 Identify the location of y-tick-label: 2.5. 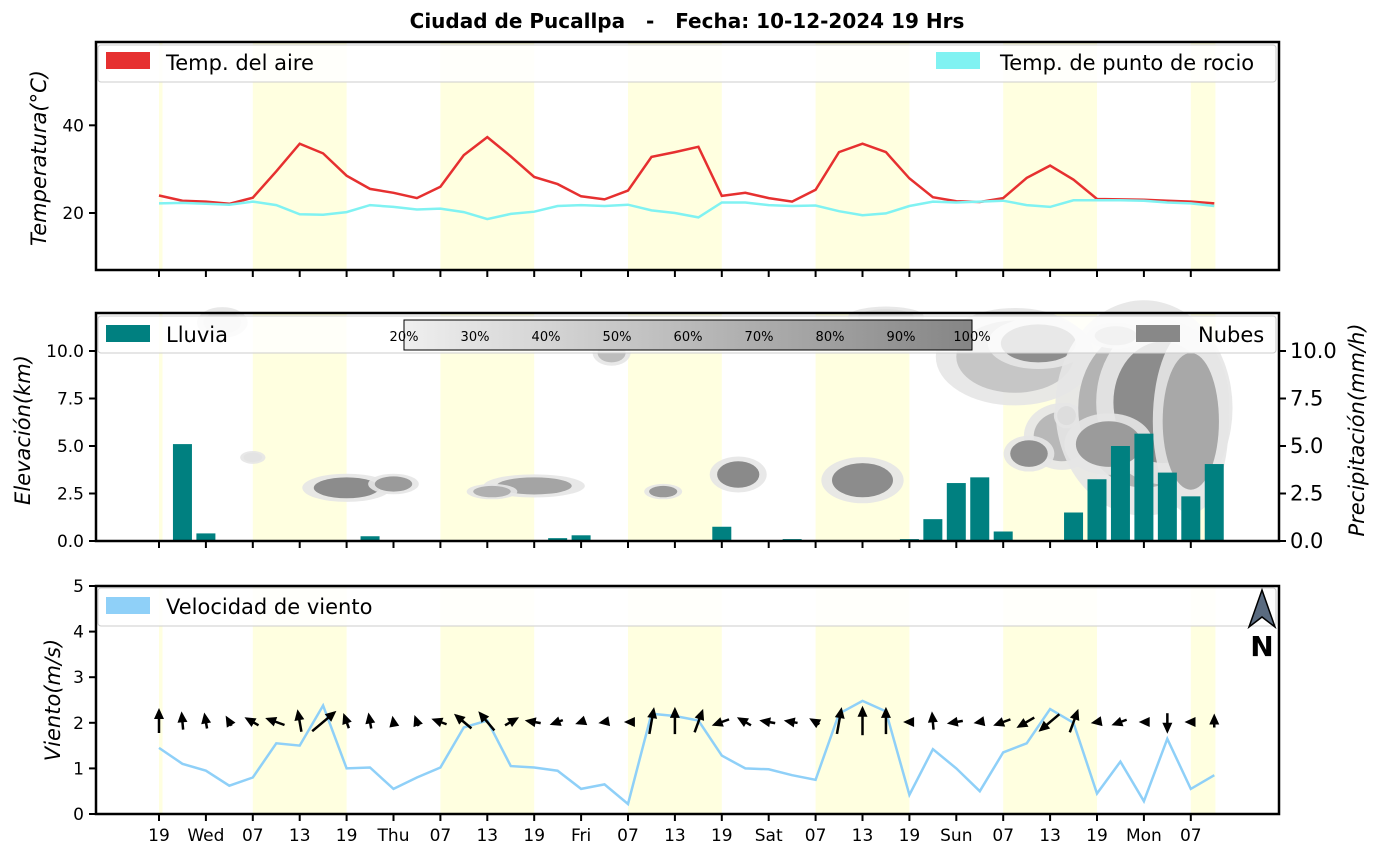
(70, 495).